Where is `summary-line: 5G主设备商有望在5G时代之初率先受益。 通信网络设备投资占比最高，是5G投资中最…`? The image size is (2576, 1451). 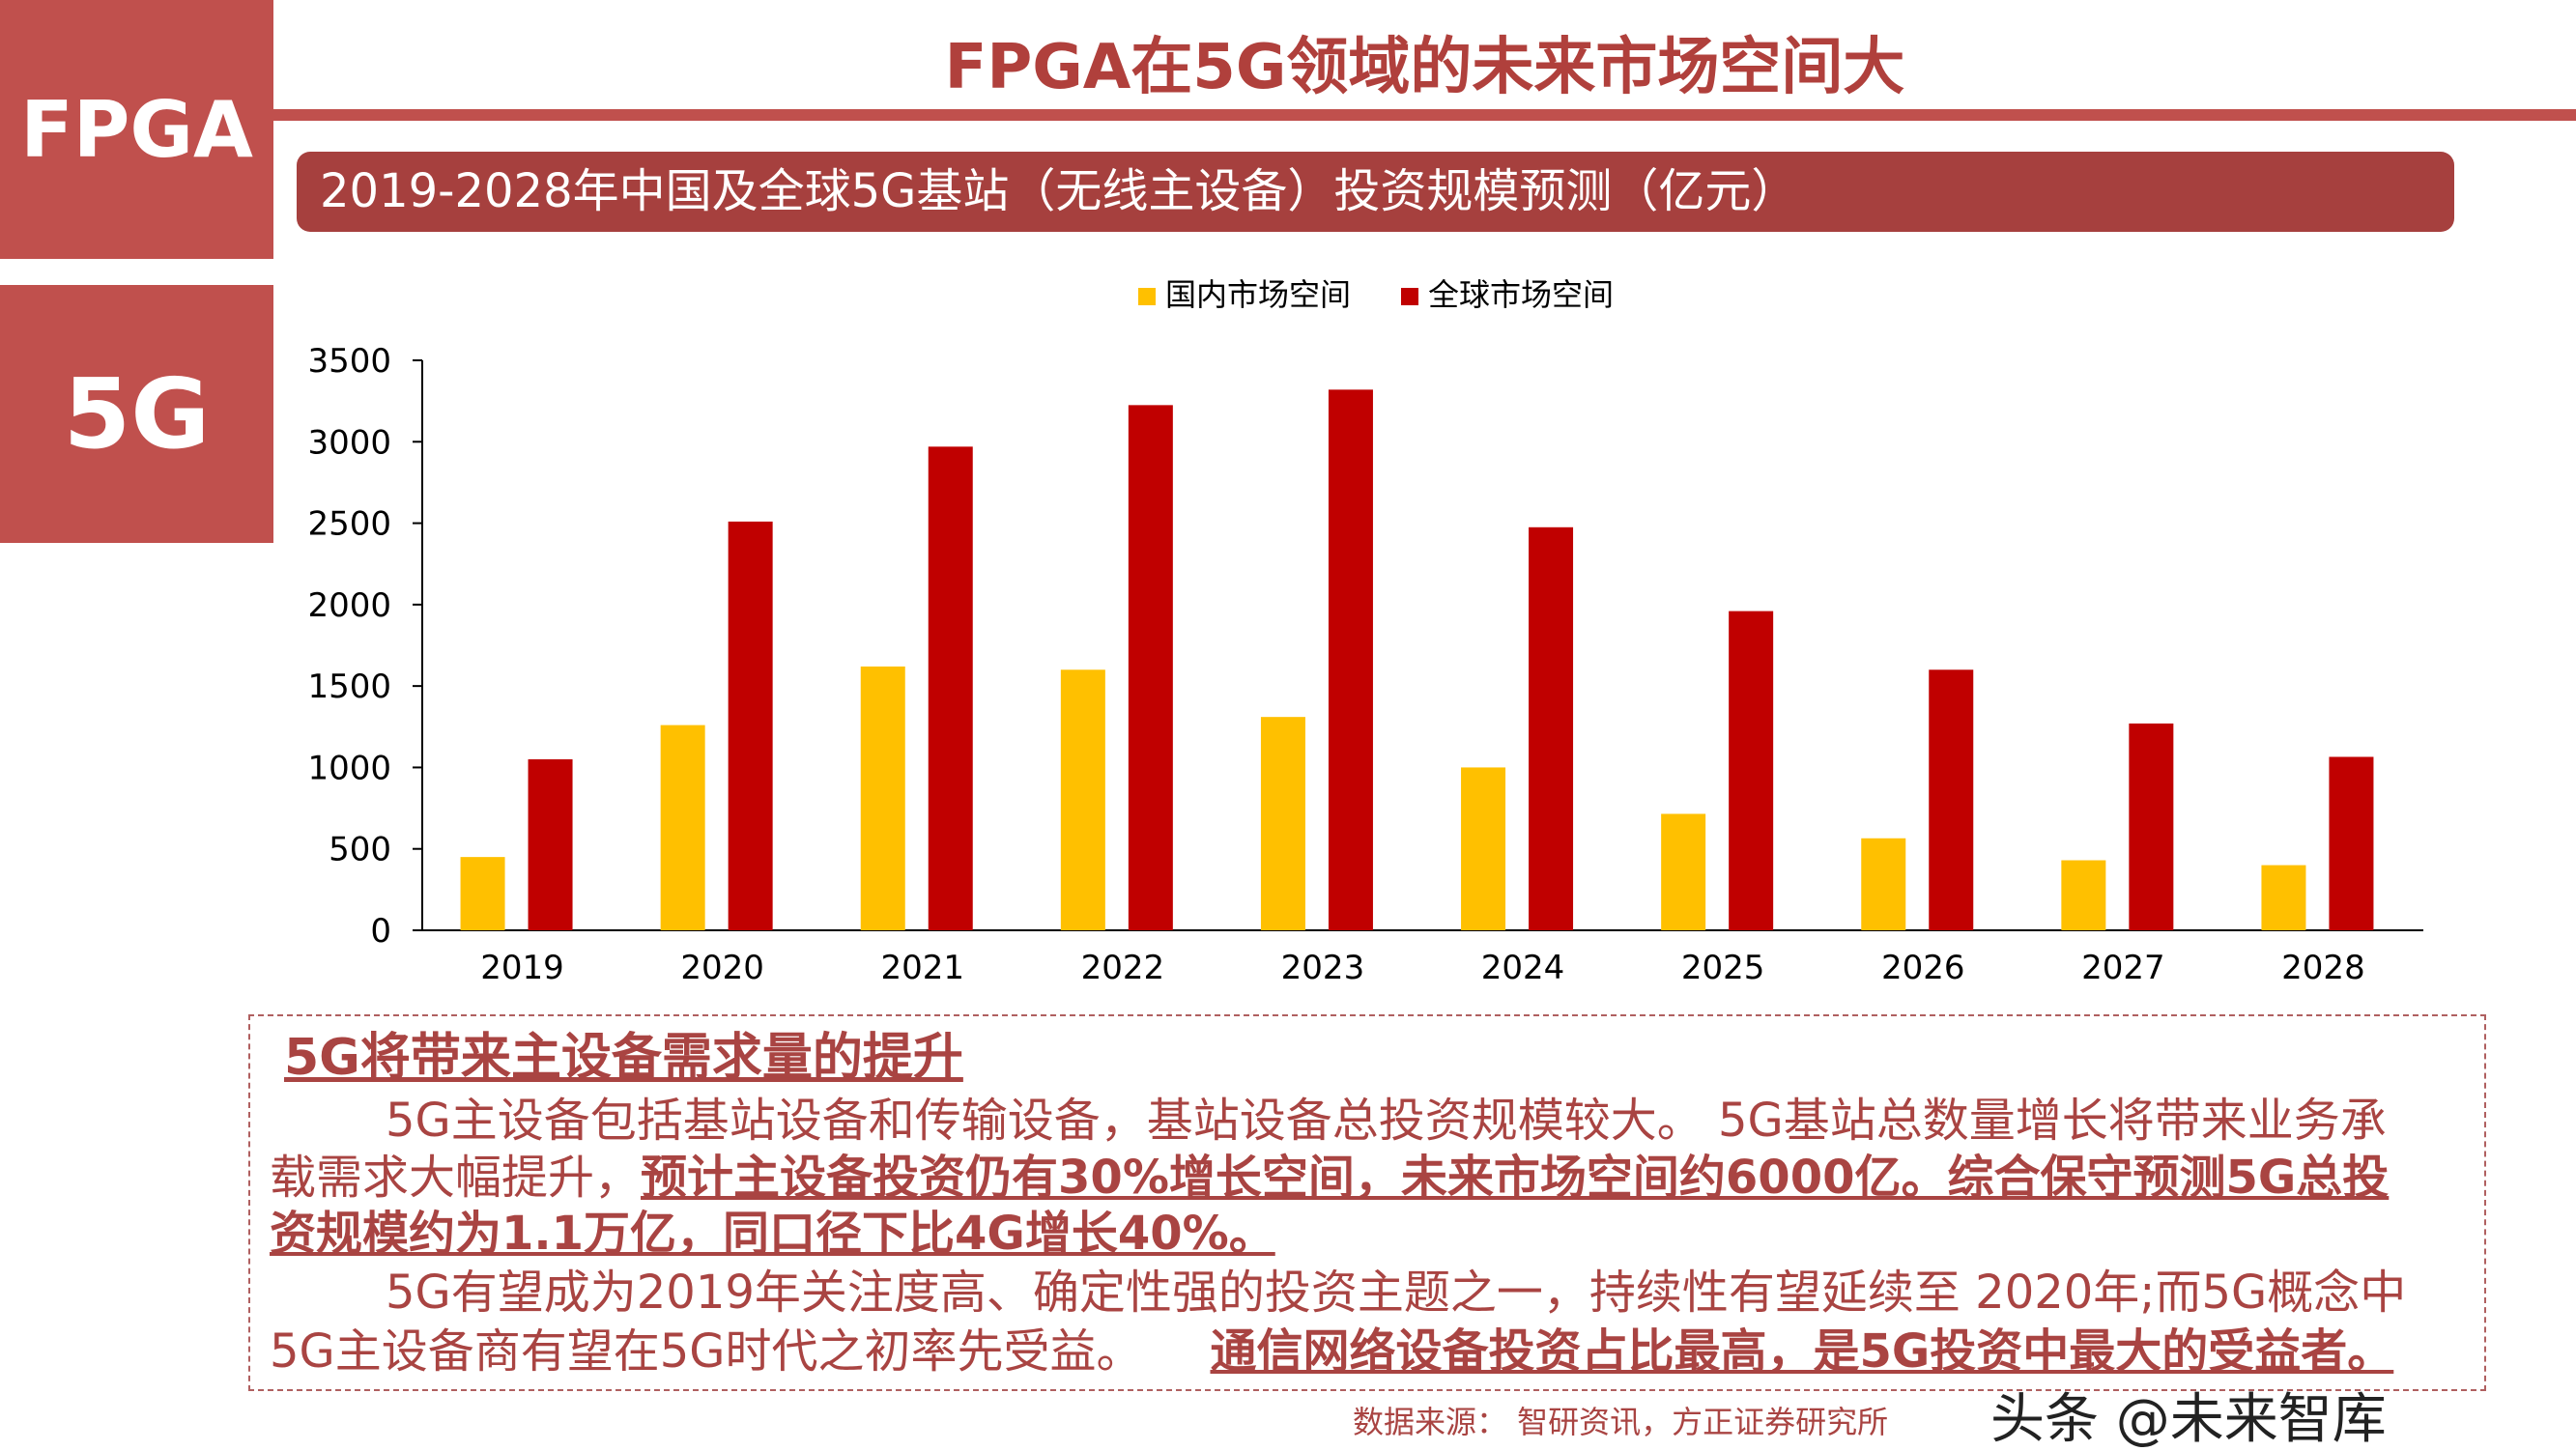
summary-line: 5G主设备商有望在5G时代之初率先受益。 通信网络设备投资占比最高，是5G投资中最… is located at coordinates (1332, 1351).